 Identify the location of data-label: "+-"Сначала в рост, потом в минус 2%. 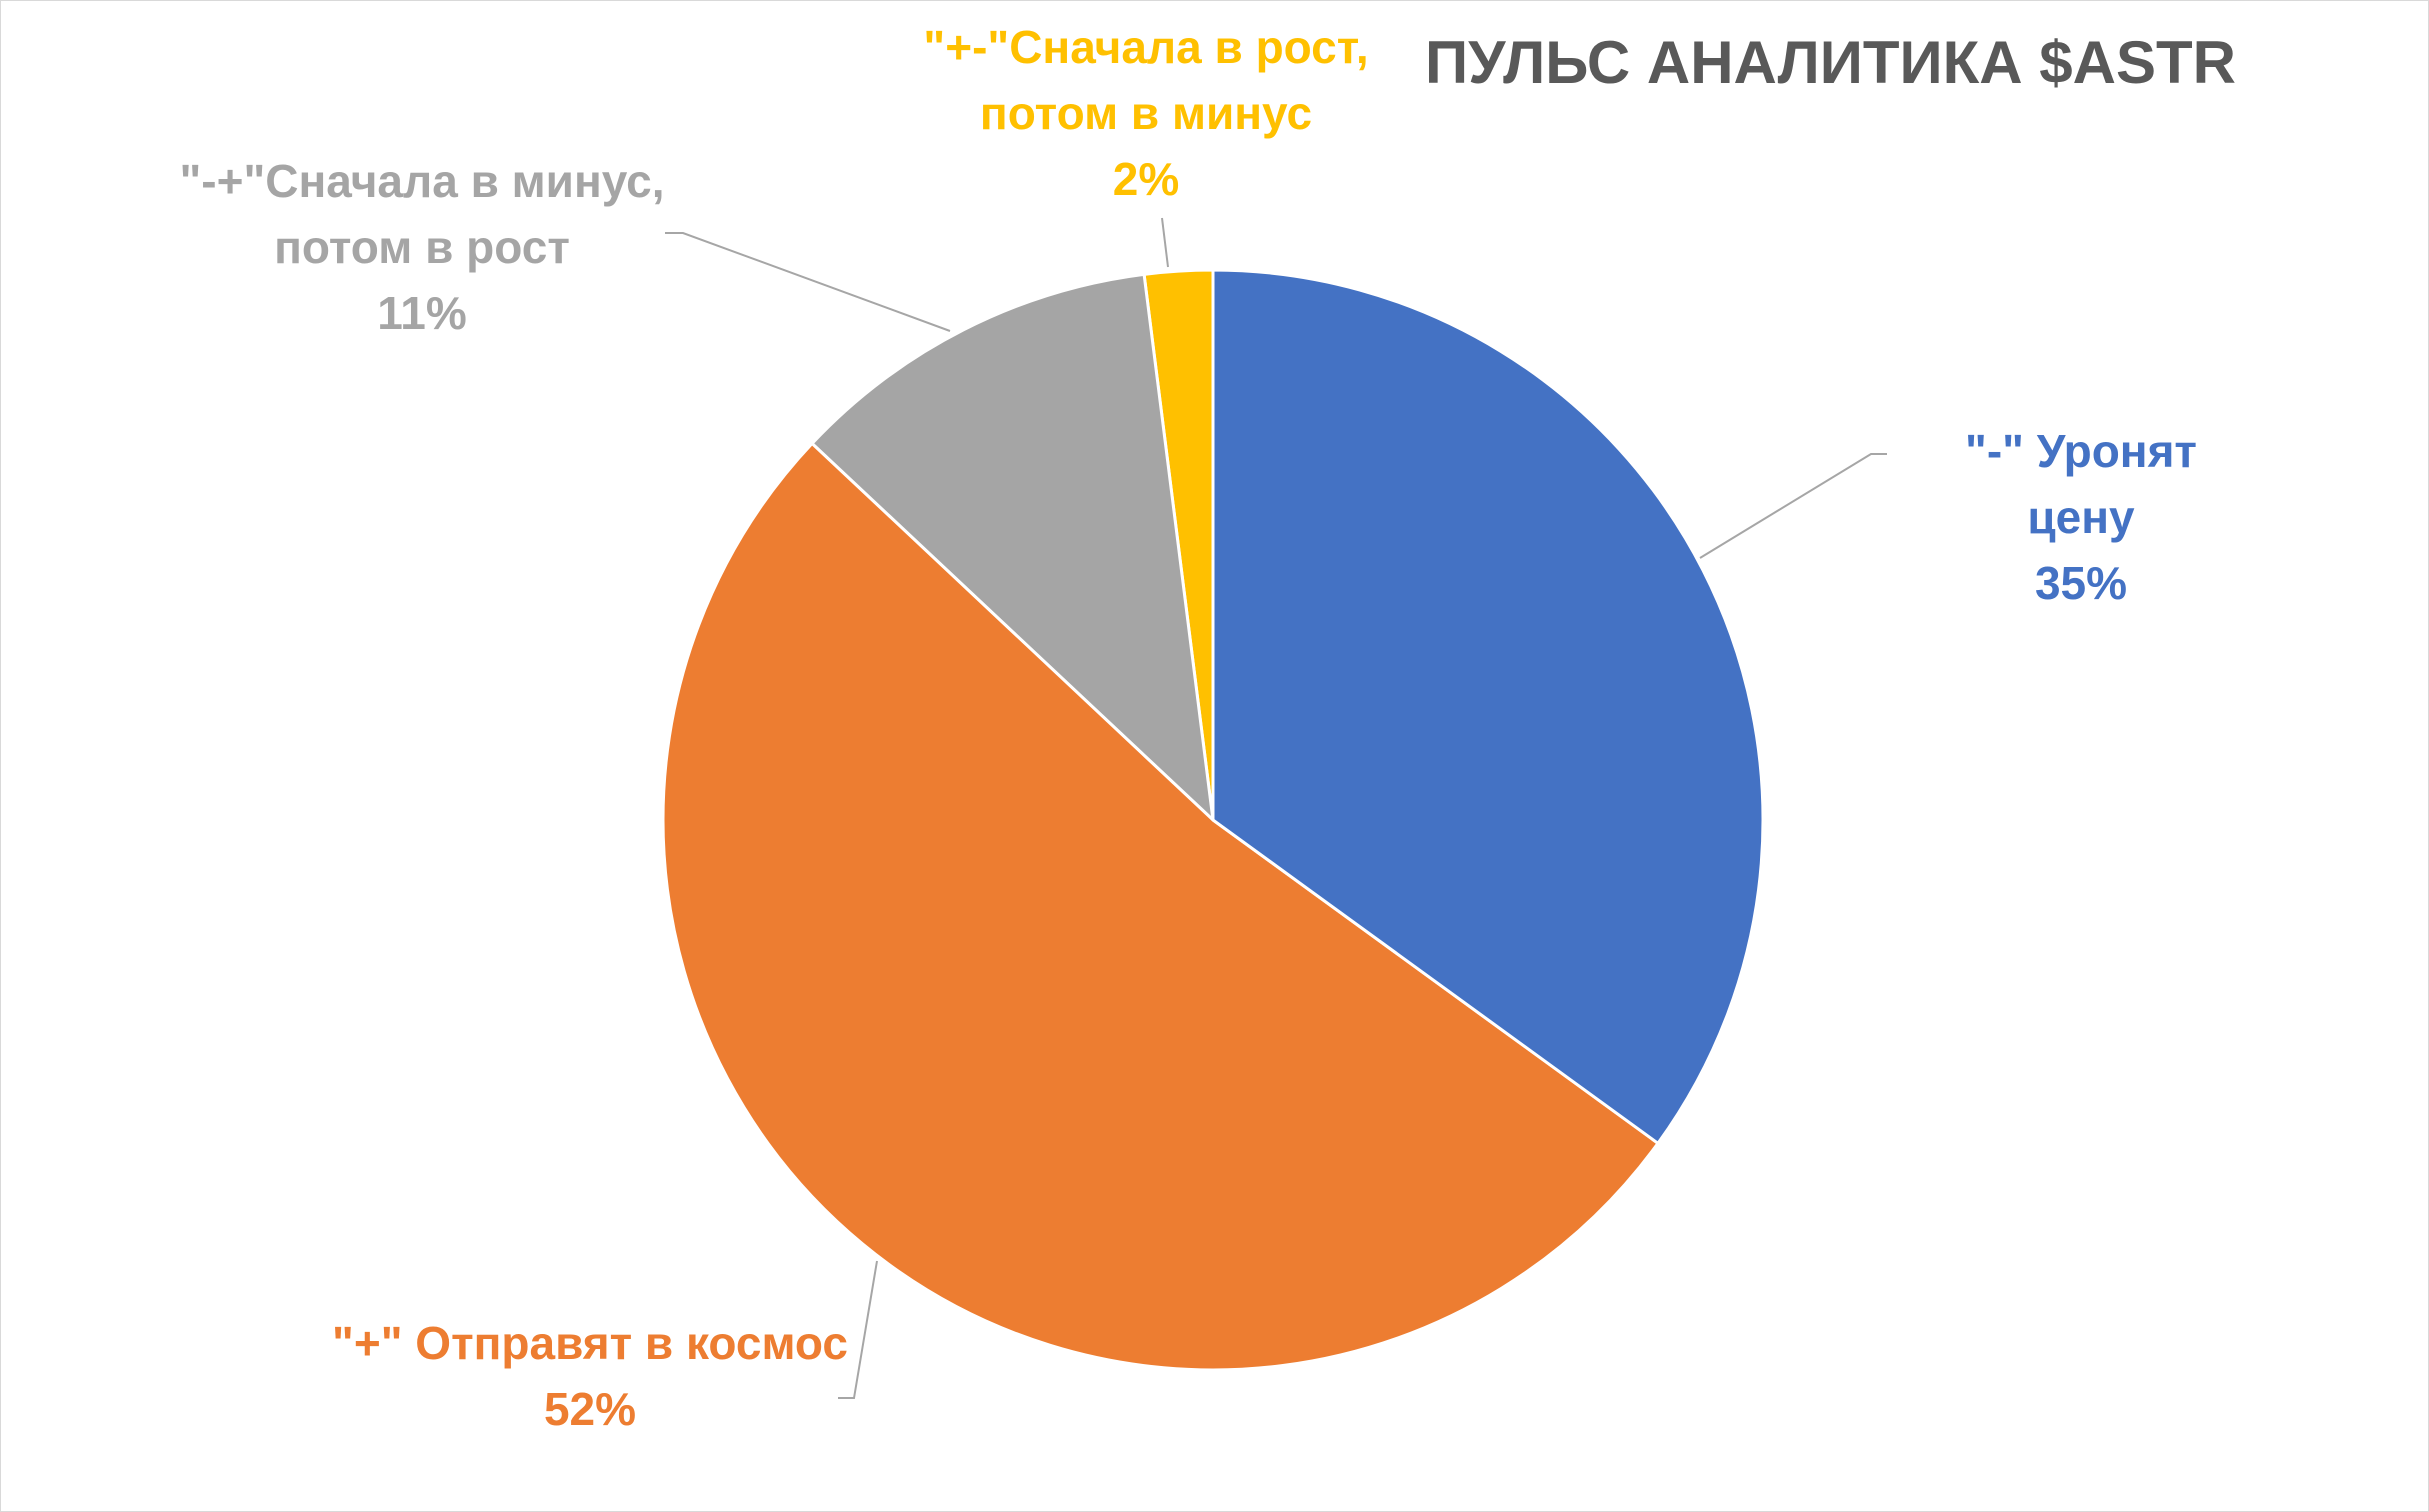
(1145, 113).